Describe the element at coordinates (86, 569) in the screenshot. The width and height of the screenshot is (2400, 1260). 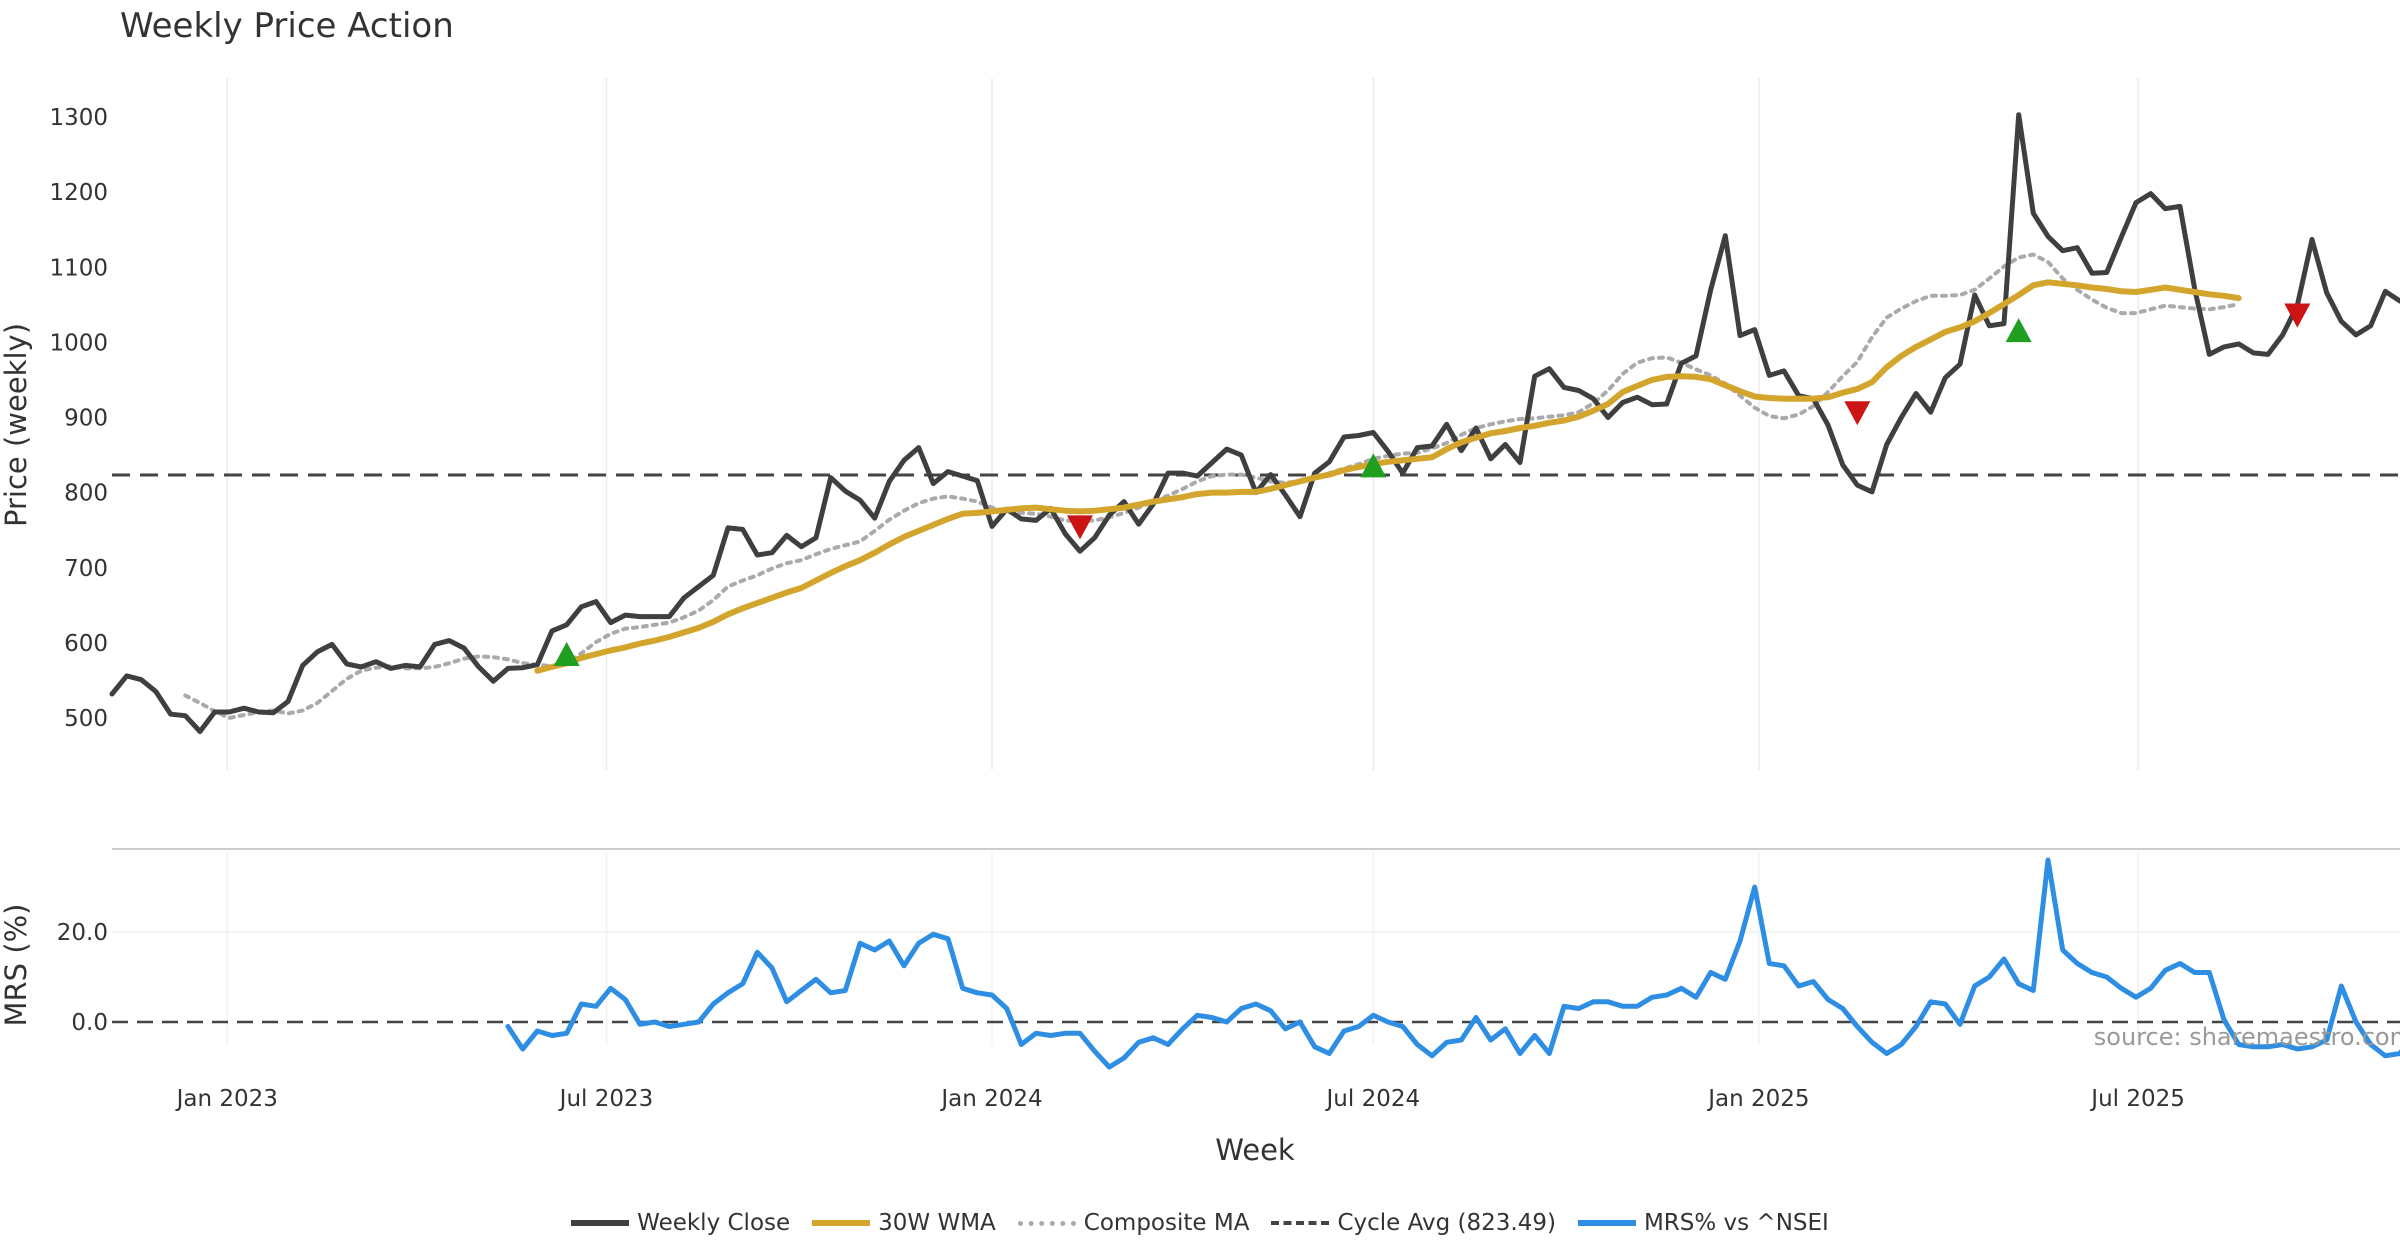
I see `y-tick-label: 700` at that location.